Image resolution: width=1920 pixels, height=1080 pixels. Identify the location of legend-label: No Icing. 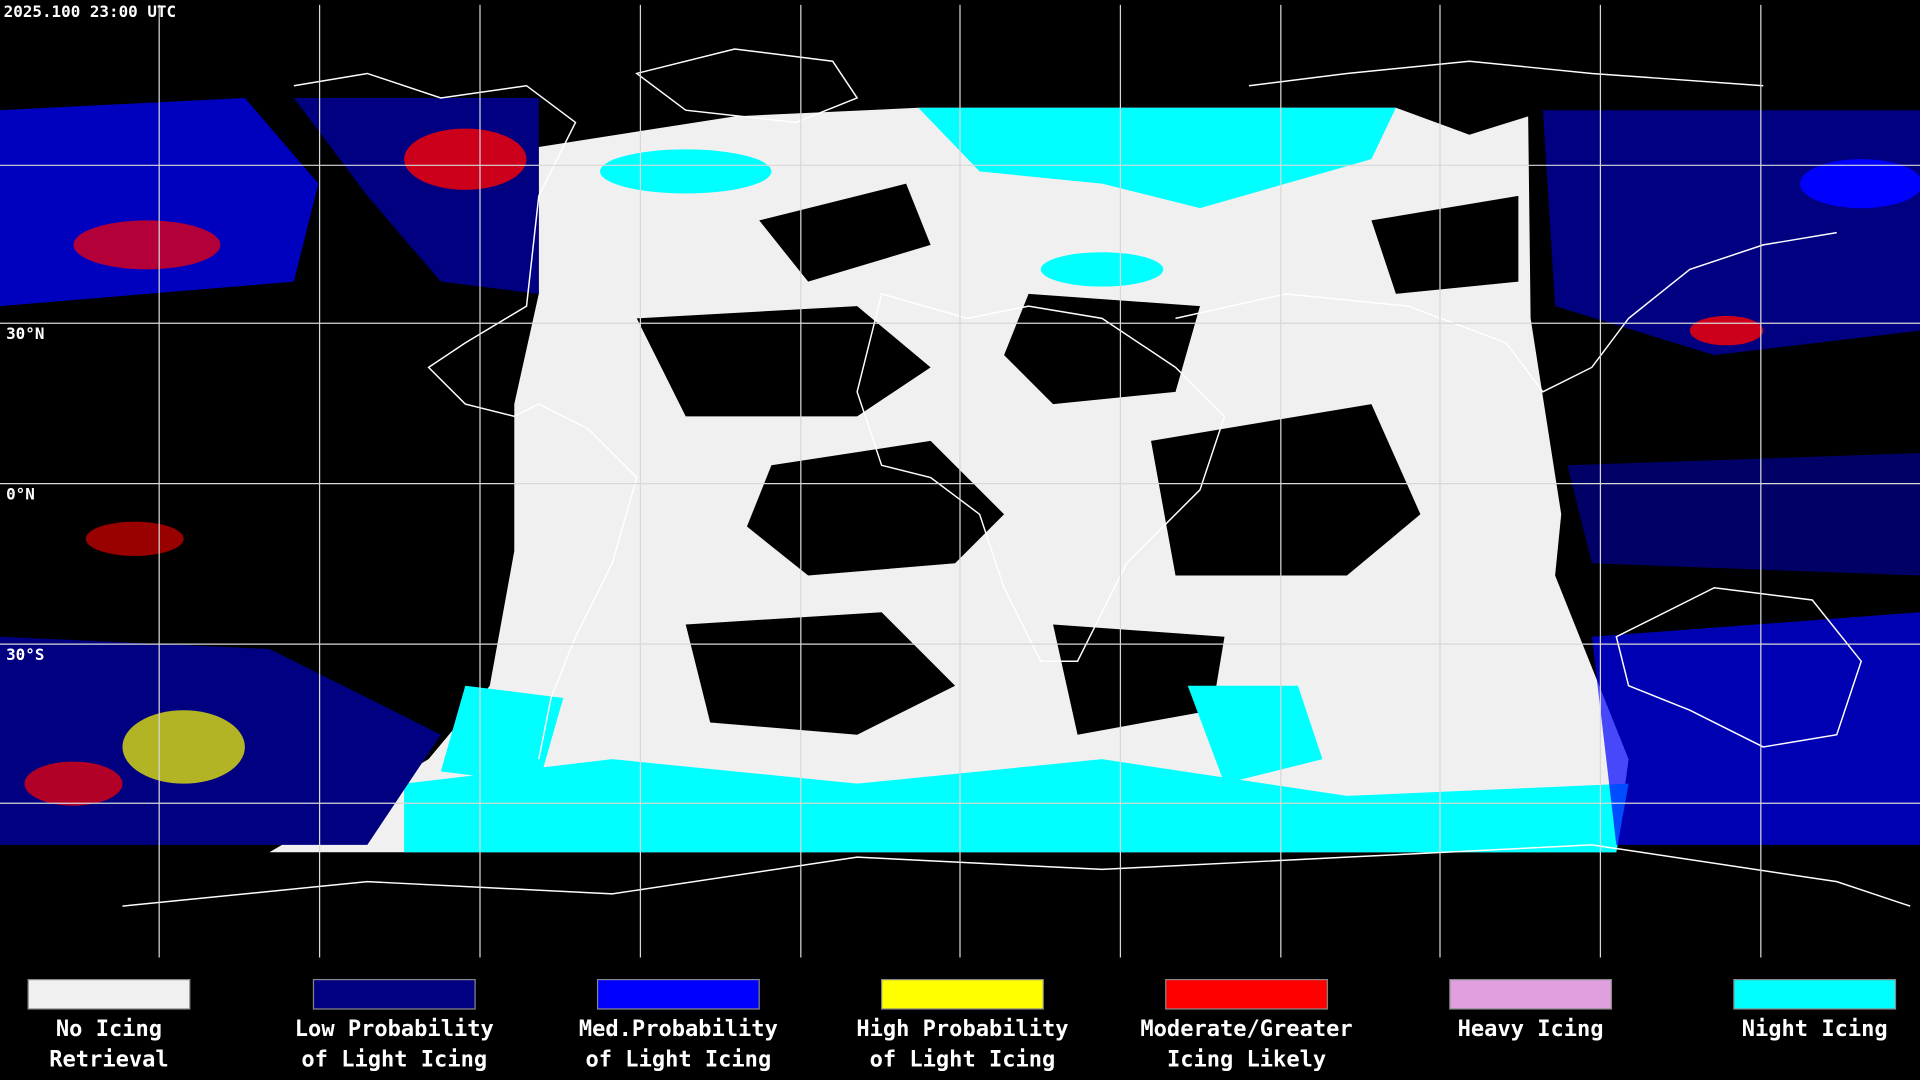
(109, 1029).